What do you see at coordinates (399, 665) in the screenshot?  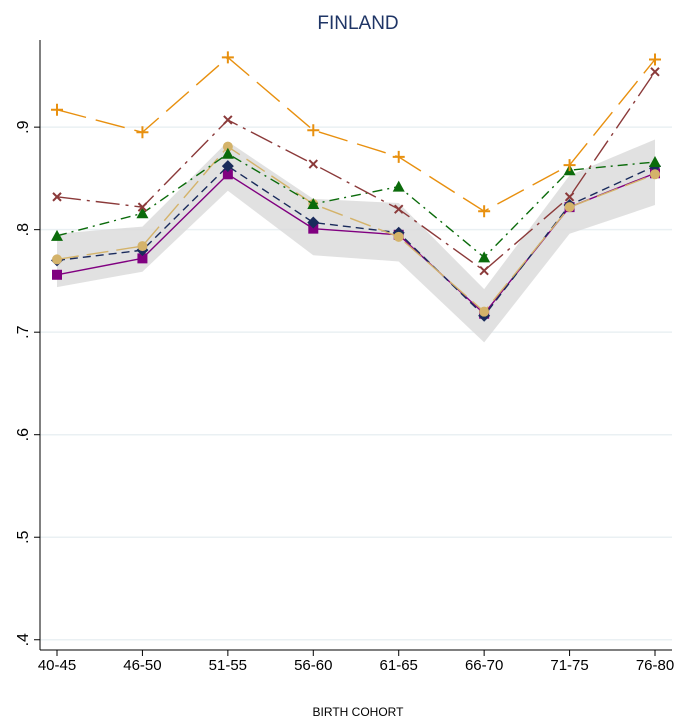 I see `x-tick-label: 61-65` at bounding box center [399, 665].